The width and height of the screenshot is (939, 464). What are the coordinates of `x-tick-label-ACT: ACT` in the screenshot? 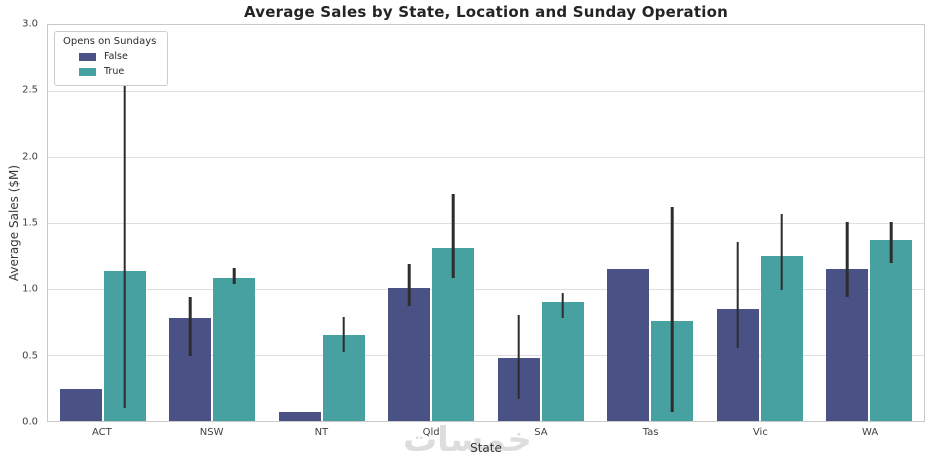 It's located at (101, 432).